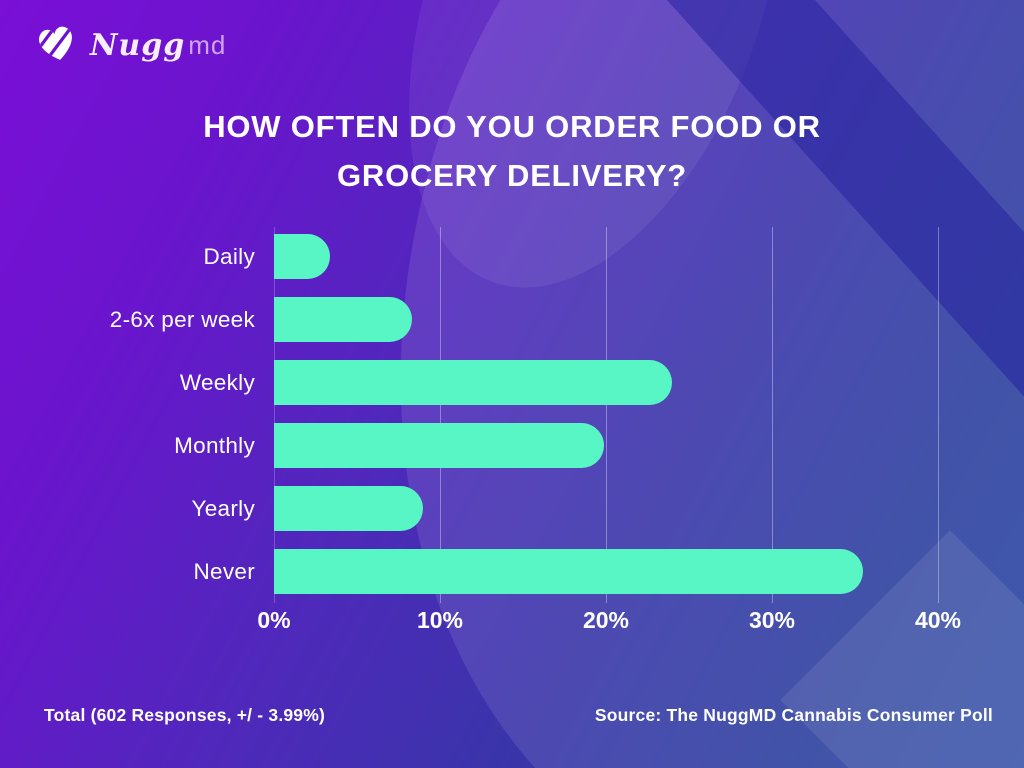  I want to click on category-label: Monthly, so click(214, 445).